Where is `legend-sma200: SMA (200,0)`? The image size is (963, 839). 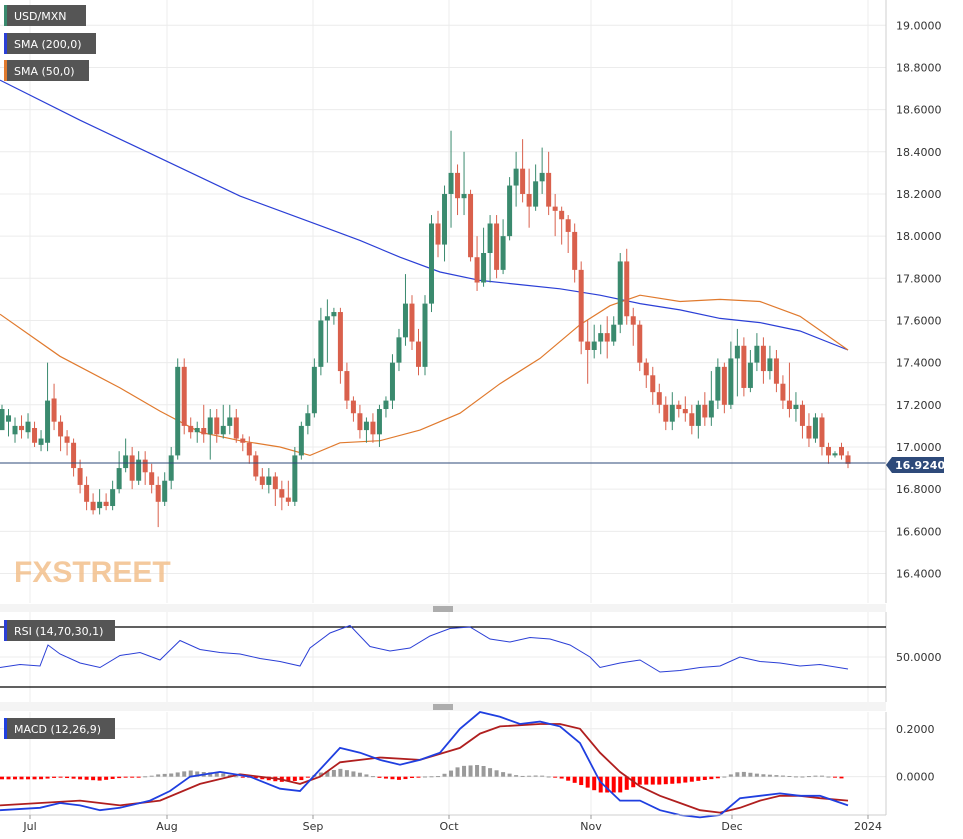
legend-sma200: SMA (200,0) is located at coordinates (50, 43).